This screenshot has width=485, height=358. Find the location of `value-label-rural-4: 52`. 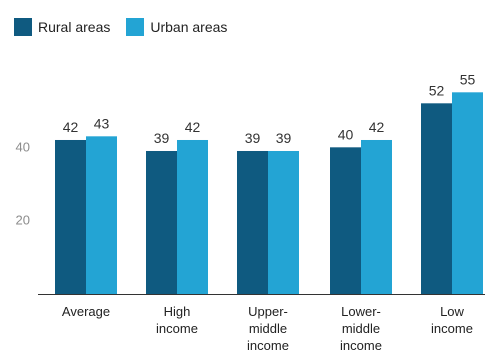

value-label-rural-4: 52 is located at coordinates (437, 90).